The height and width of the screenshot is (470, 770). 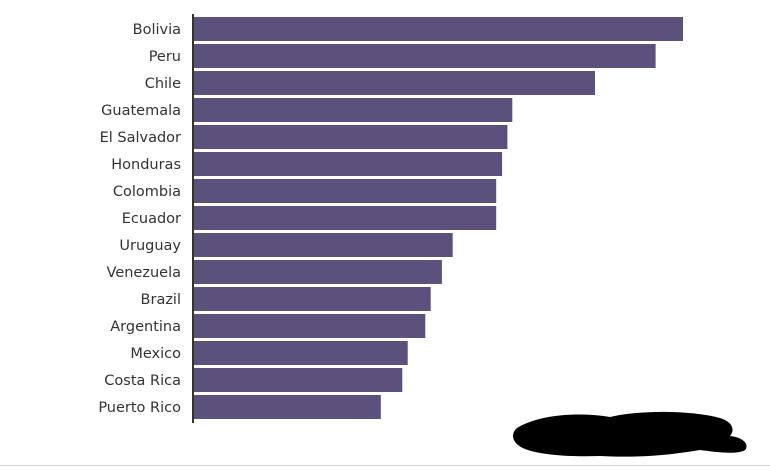 What do you see at coordinates (146, 165) in the screenshot?
I see `category-label-honduras: Honduras` at bounding box center [146, 165].